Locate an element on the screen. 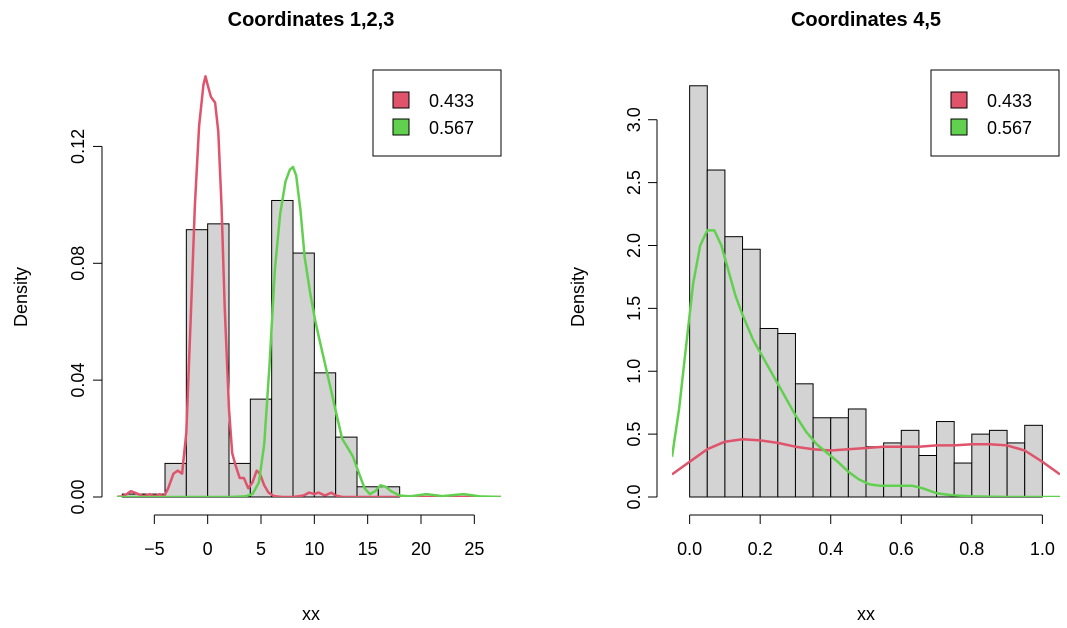 This screenshot has width=1067, height=628. x-tick-label: 15 is located at coordinates (368, 549).